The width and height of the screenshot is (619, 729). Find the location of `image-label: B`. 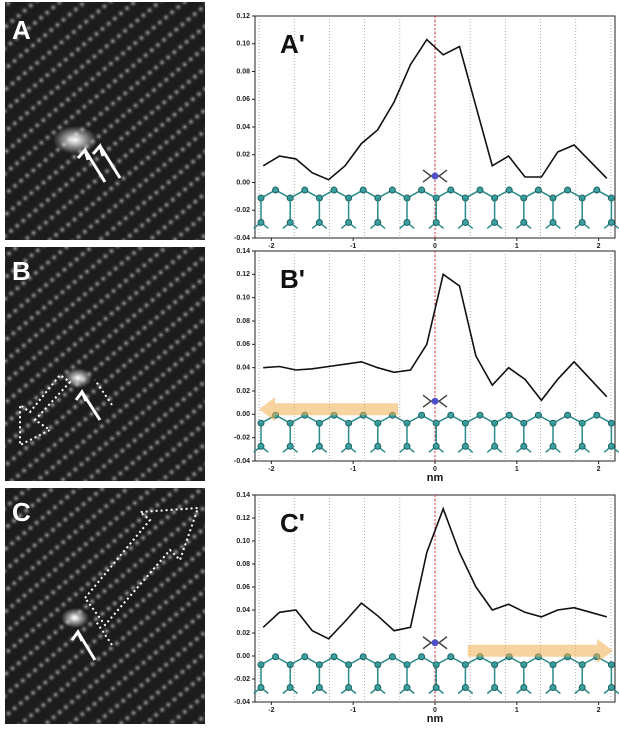

image-label: B is located at coordinates (21, 271).